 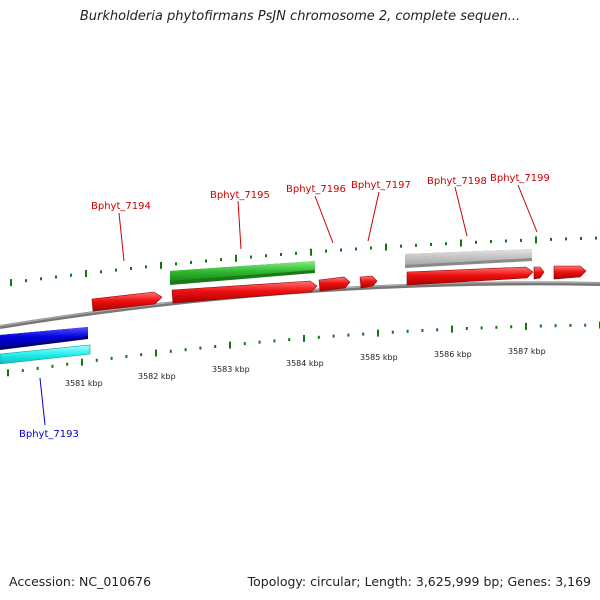 I want to click on gene-label-bphyt-7195: Bphyt_7195, so click(x=240, y=195).